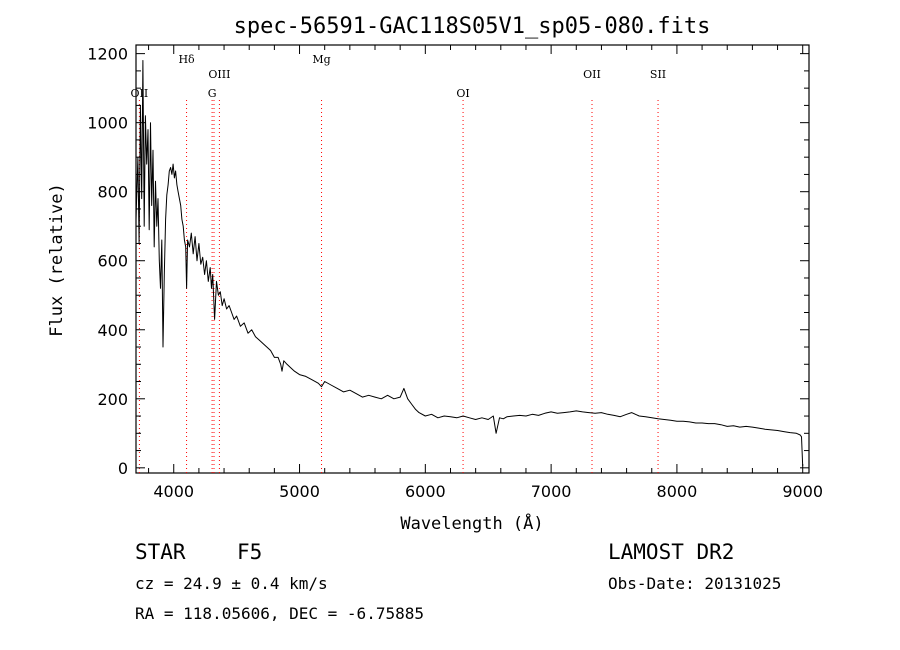 This screenshot has width=900, height=650. I want to click on survey-name: LAMOST DR2, so click(671, 552).